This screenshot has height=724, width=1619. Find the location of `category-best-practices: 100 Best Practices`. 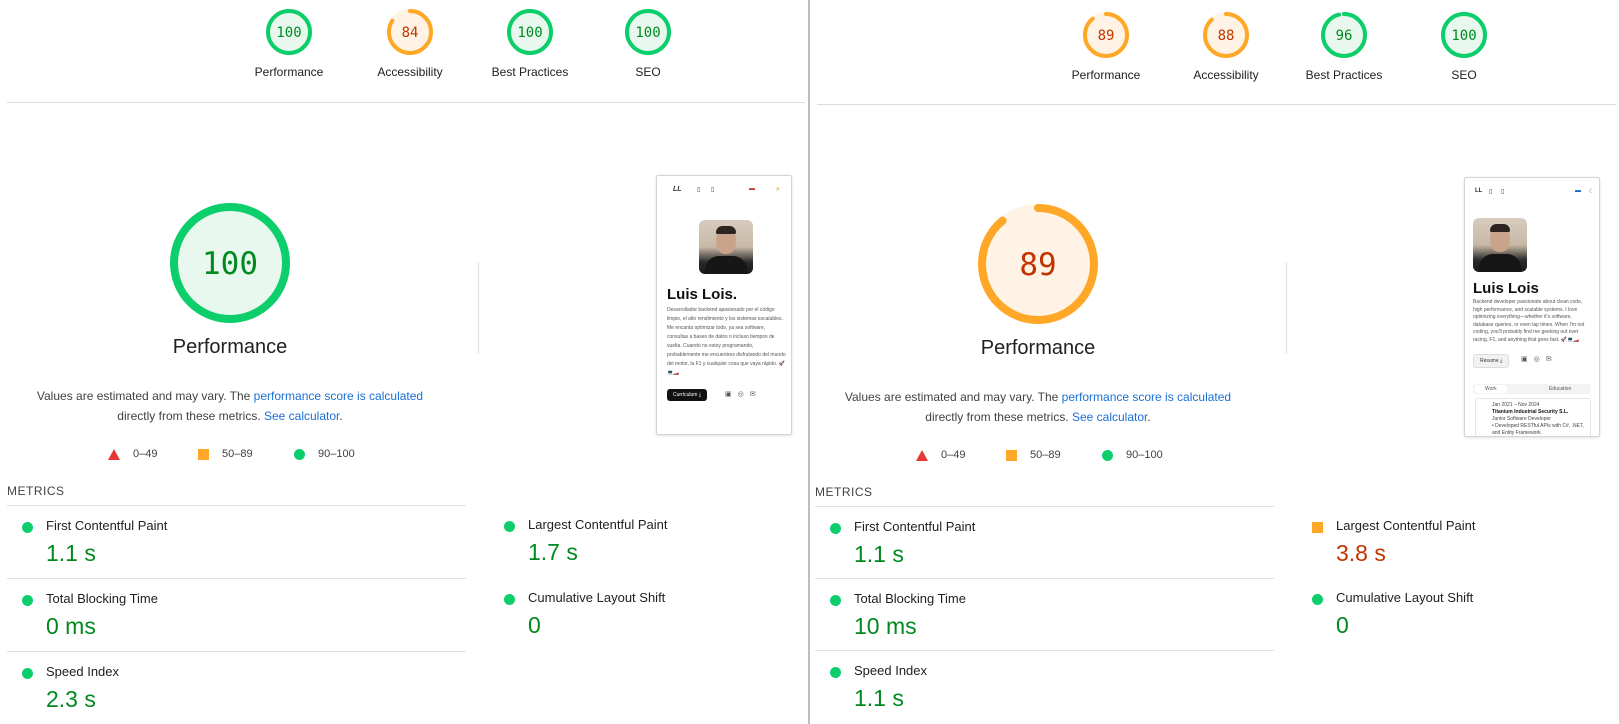

category-best-practices: 100 Best Practices is located at coordinates (530, 43).